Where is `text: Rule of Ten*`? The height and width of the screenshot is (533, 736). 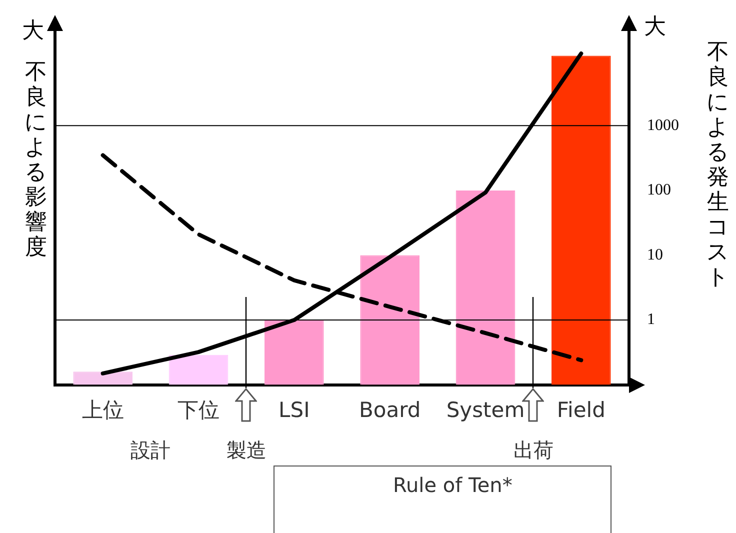 text: Rule of Ten* is located at coordinates (452, 485).